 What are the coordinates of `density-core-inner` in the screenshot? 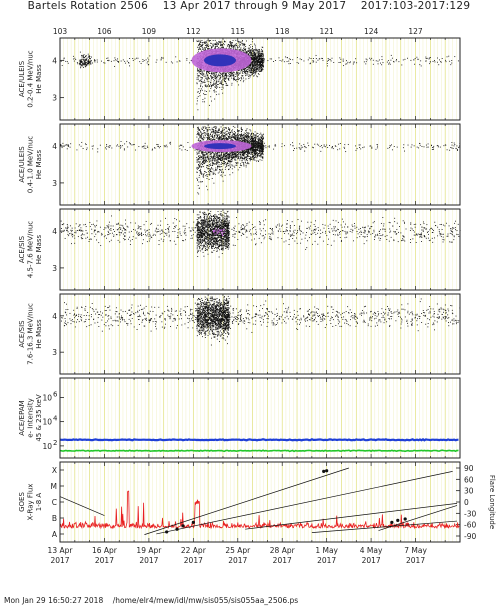 It's located at (220, 60).